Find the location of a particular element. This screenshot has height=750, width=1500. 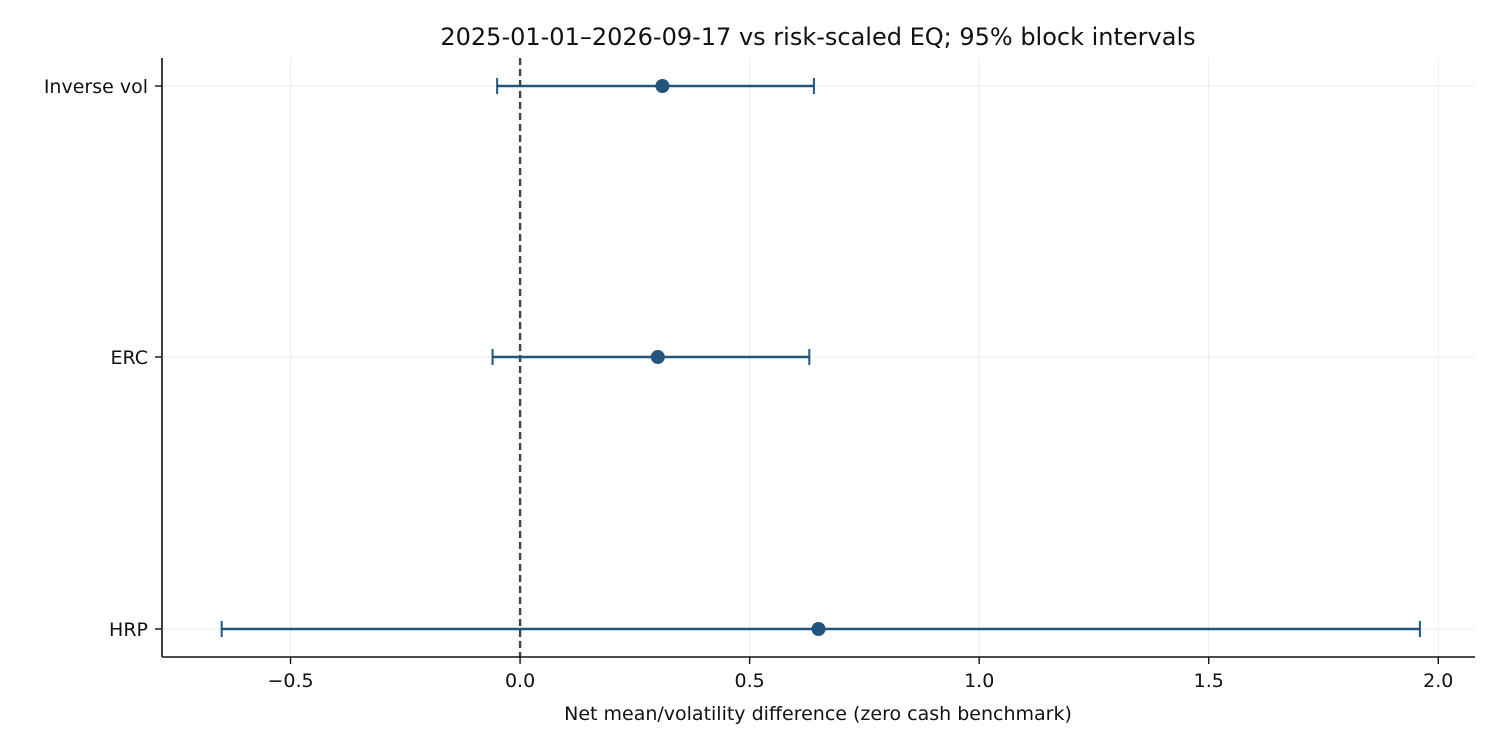

x-tick-label: −0.5 is located at coordinates (290, 681).